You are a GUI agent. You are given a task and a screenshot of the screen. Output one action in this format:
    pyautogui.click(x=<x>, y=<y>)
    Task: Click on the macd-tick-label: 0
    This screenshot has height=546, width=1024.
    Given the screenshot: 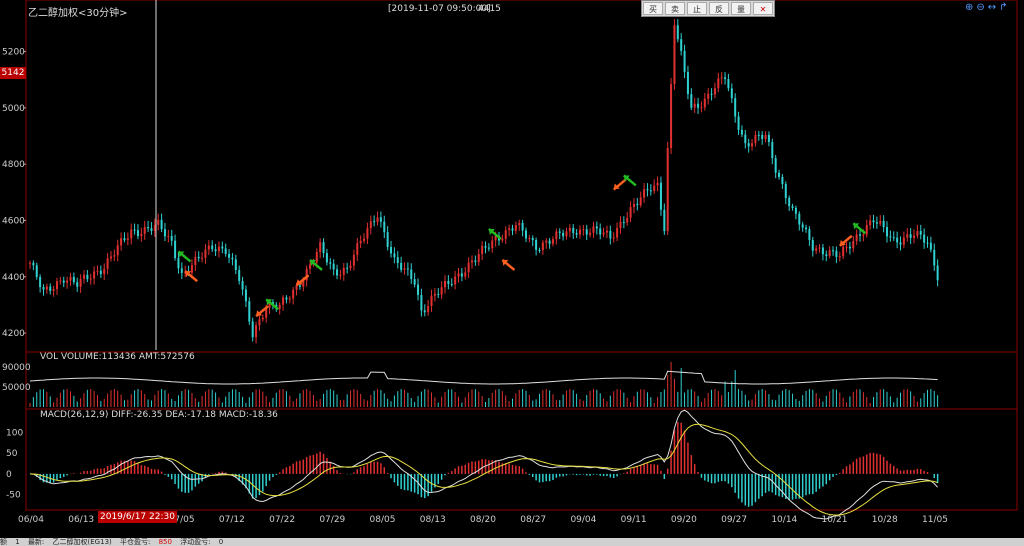 What is the action you would take?
    pyautogui.click(x=9, y=475)
    